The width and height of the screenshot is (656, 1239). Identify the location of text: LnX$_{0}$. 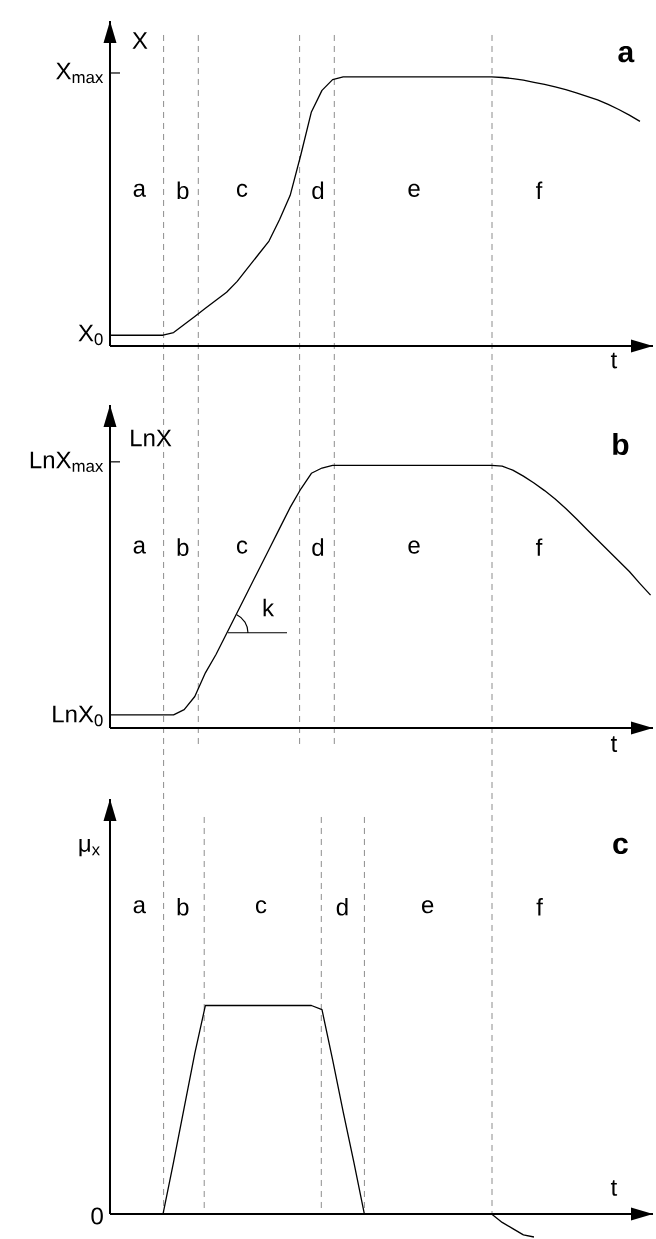
(78, 716).